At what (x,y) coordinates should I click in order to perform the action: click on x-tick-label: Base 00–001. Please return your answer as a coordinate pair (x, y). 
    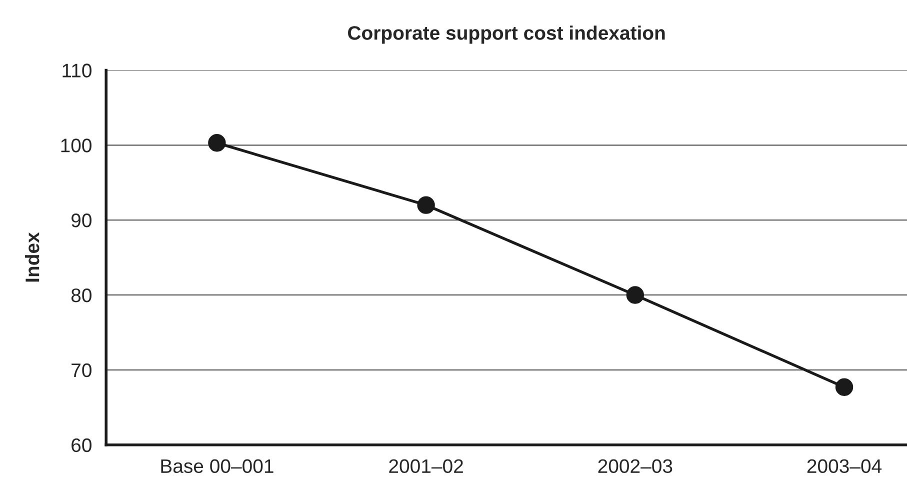
    Looking at the image, I should click on (217, 466).